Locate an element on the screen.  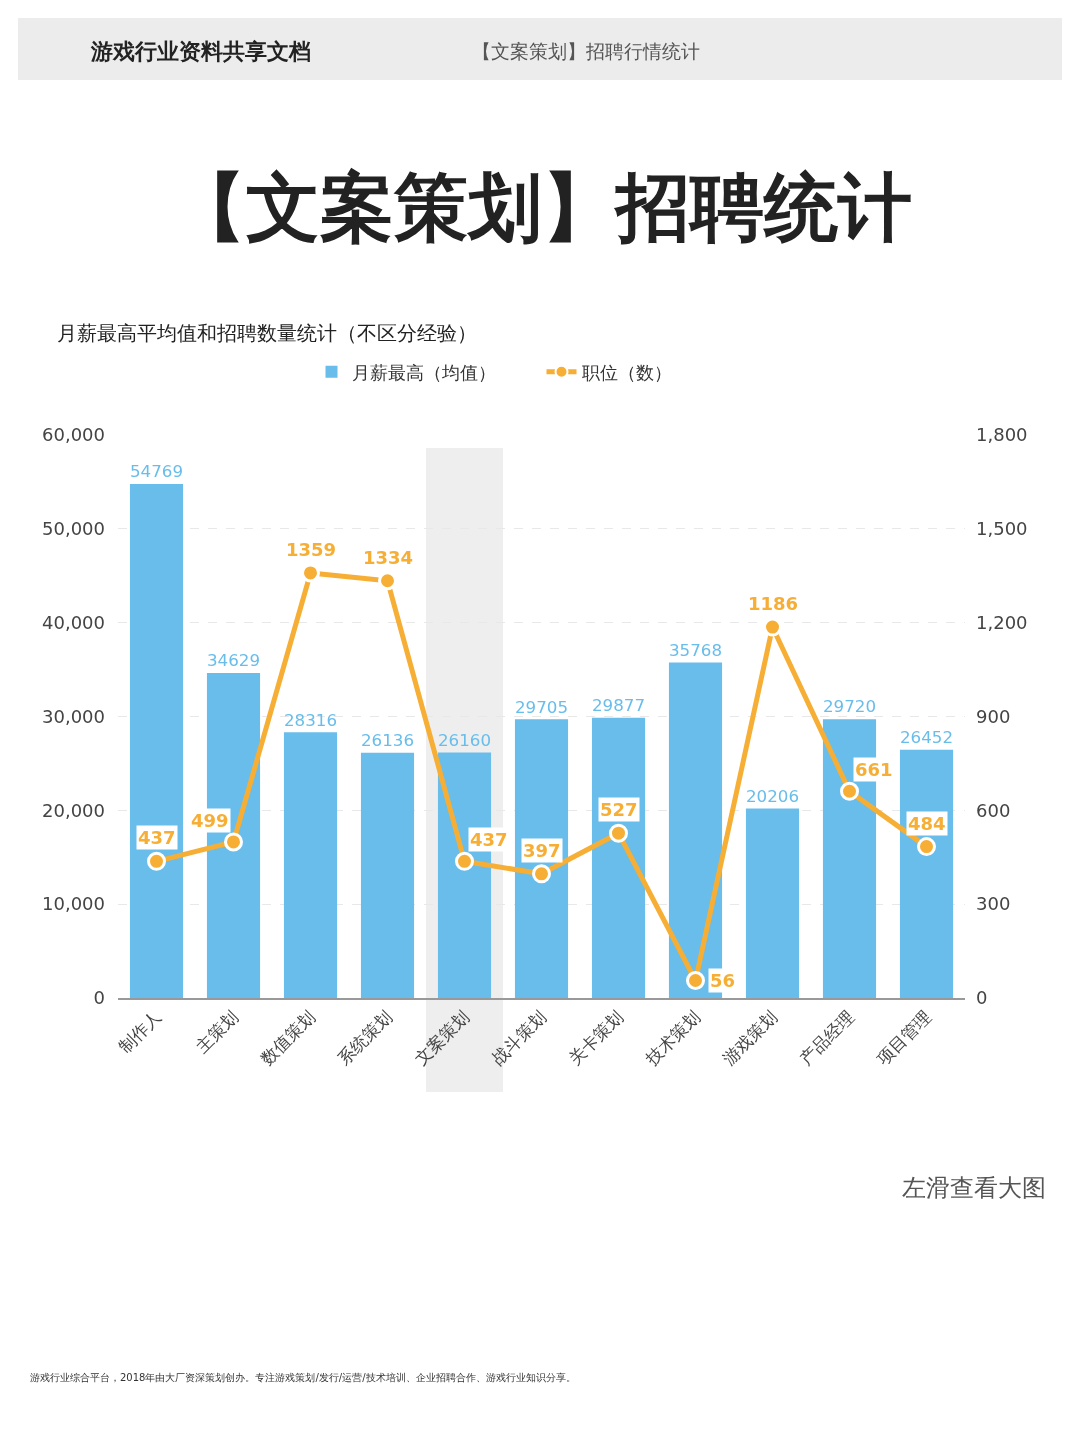
data-label: 26452 is located at coordinates (926, 737).